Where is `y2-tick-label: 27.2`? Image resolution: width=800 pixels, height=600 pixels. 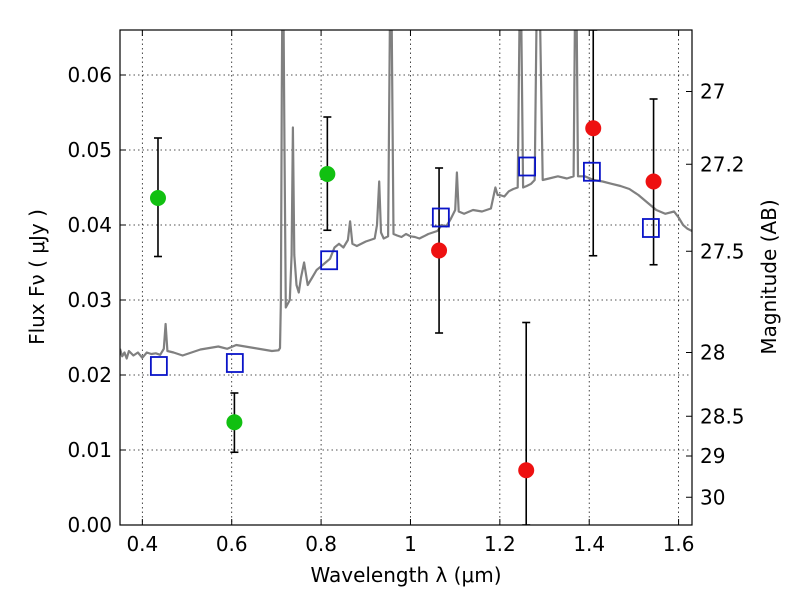
y2-tick-label: 27.2 is located at coordinates (722, 164).